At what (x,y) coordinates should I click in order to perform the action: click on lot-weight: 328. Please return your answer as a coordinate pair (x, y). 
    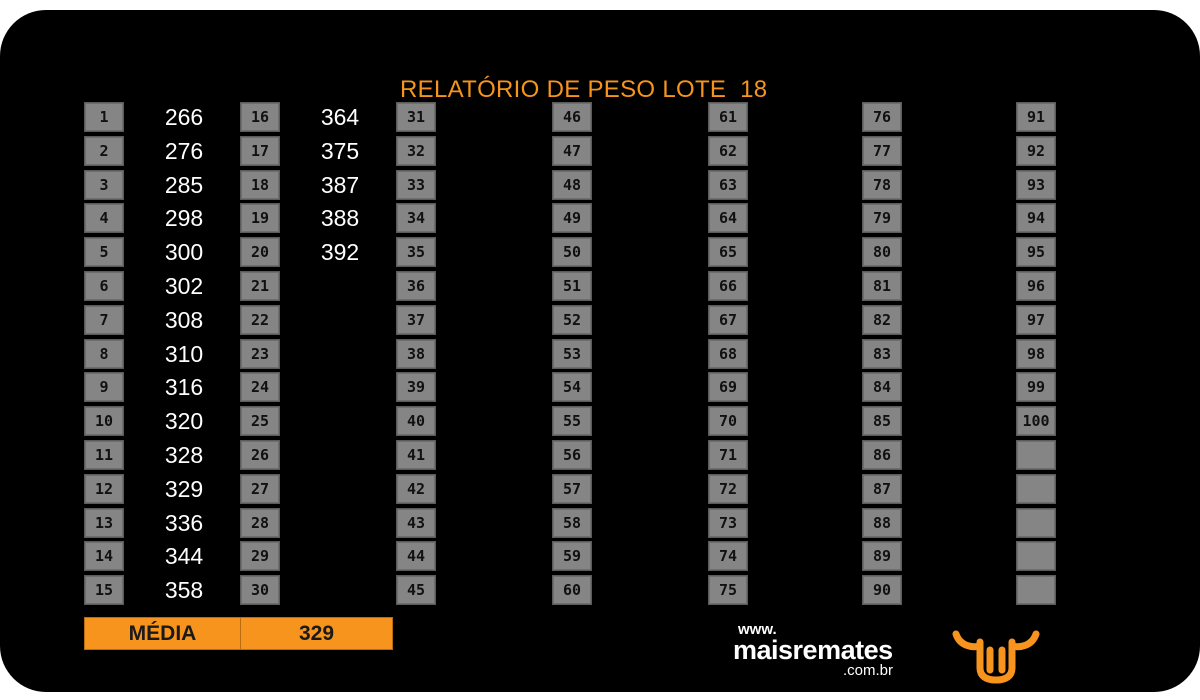
    Looking at the image, I should click on (184, 455).